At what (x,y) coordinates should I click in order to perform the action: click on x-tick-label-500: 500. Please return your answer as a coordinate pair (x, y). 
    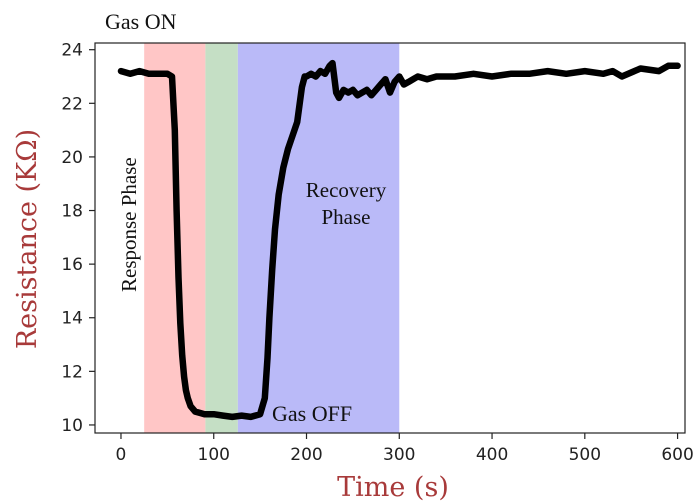
    Looking at the image, I should click on (585, 455).